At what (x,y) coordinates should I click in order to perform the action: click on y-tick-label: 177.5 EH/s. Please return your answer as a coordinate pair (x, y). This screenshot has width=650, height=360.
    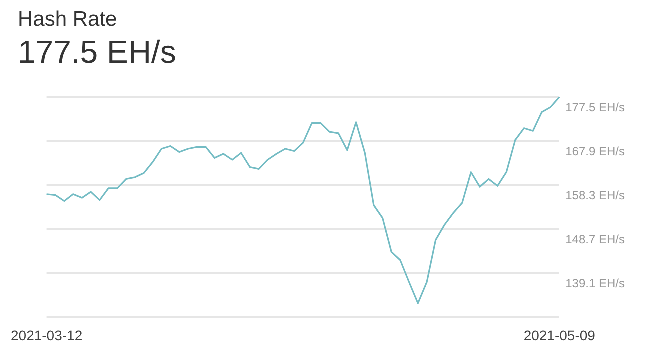
    Looking at the image, I should click on (596, 107).